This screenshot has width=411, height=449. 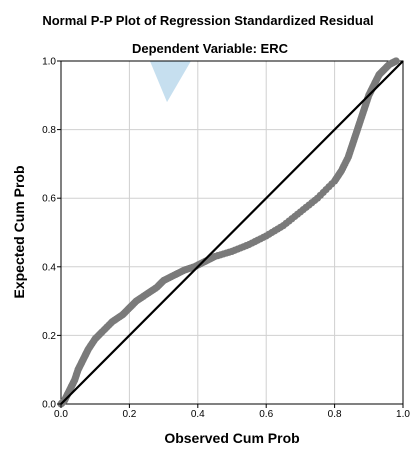 I want to click on cursor-overlay-triangle, so click(x=170, y=82).